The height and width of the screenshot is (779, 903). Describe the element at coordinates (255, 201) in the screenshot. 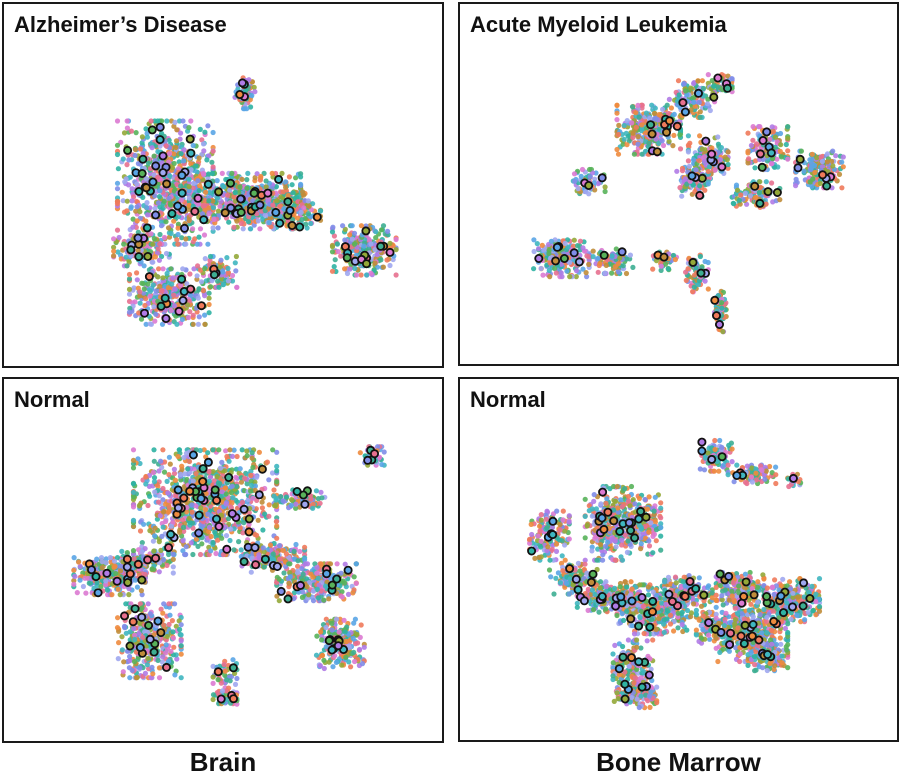

I see `scatter-alzheimers-disease` at that location.